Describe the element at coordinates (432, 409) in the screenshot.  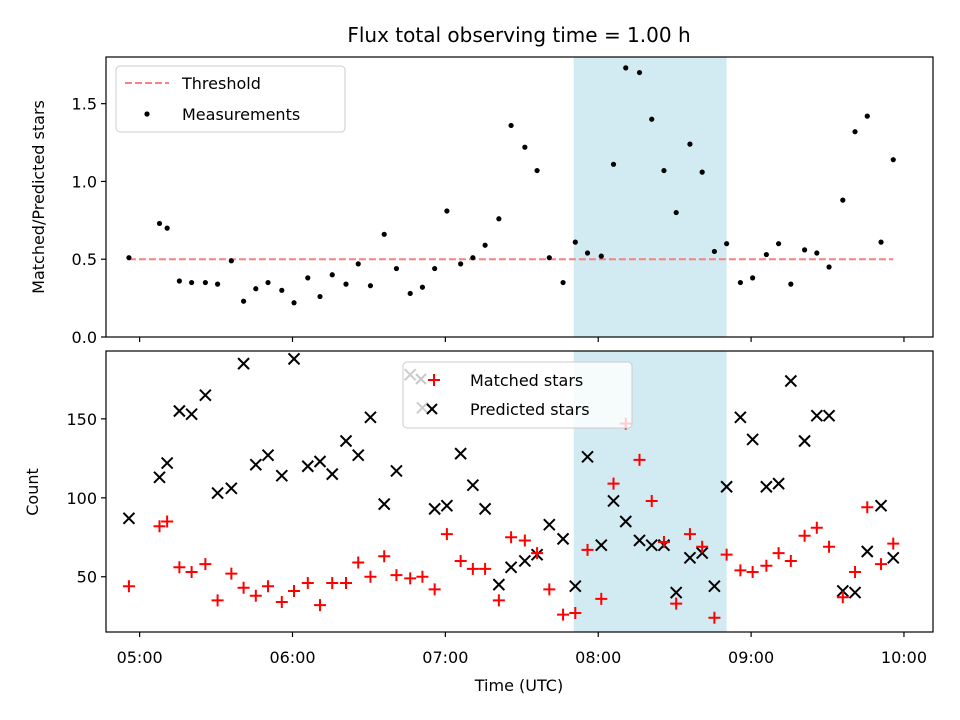
I see `predicted-stars-legend-swatch` at that location.